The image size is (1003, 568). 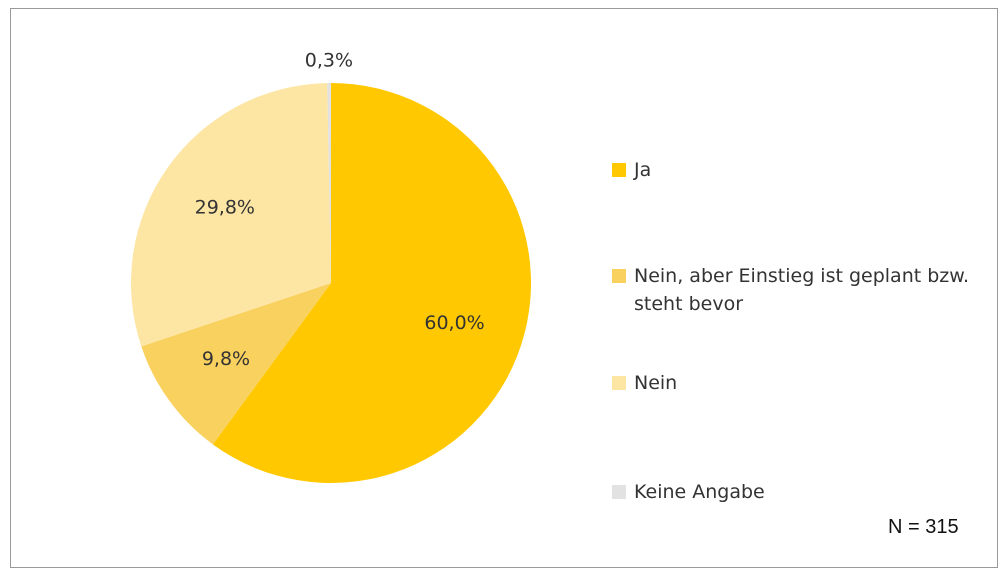 I want to click on data-label: 60,0%, so click(x=454, y=323).